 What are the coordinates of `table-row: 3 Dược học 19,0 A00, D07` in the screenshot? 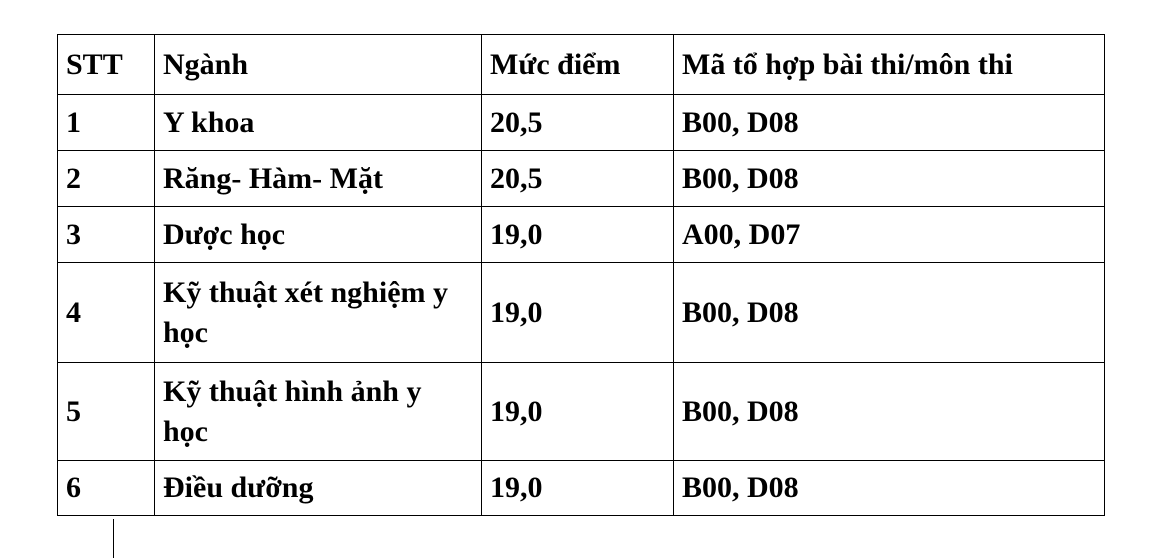 It's located at (581, 234).